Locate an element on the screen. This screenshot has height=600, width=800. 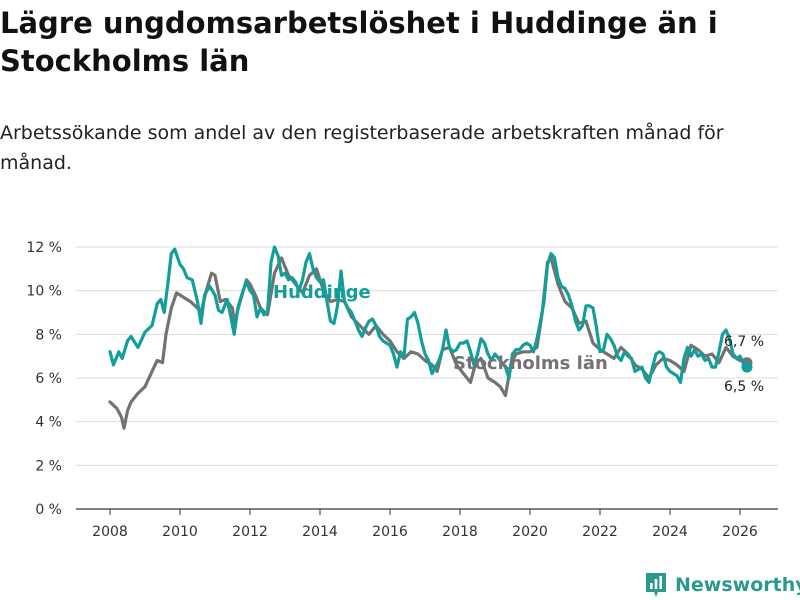
newsworthy-logo-icon is located at coordinates (656, 585).